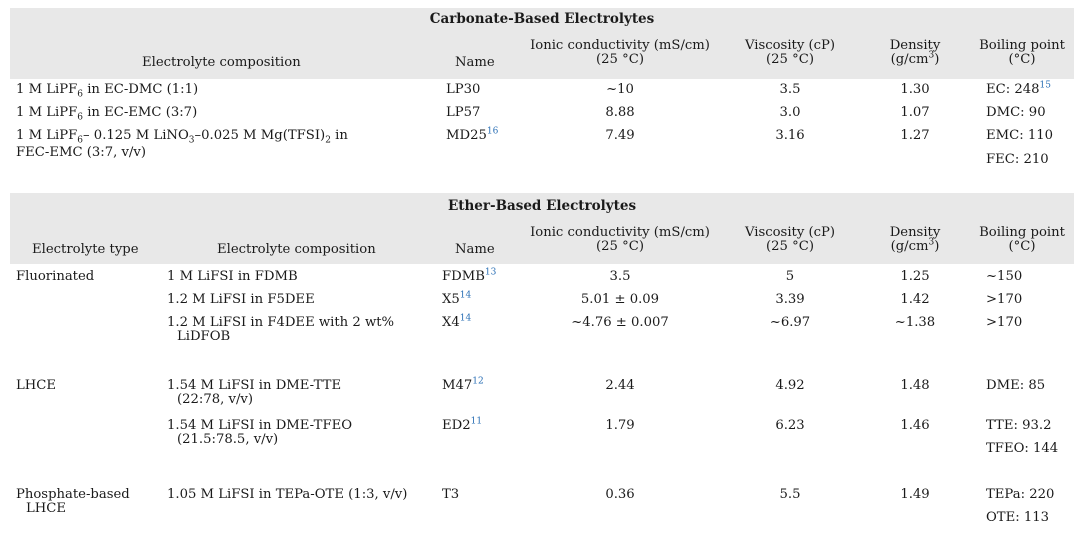 The height and width of the screenshot is (533, 1080). What do you see at coordinates (1020, 135) in the screenshot?
I see `table-row-md25-boiling: EMC: 110` at bounding box center [1020, 135].